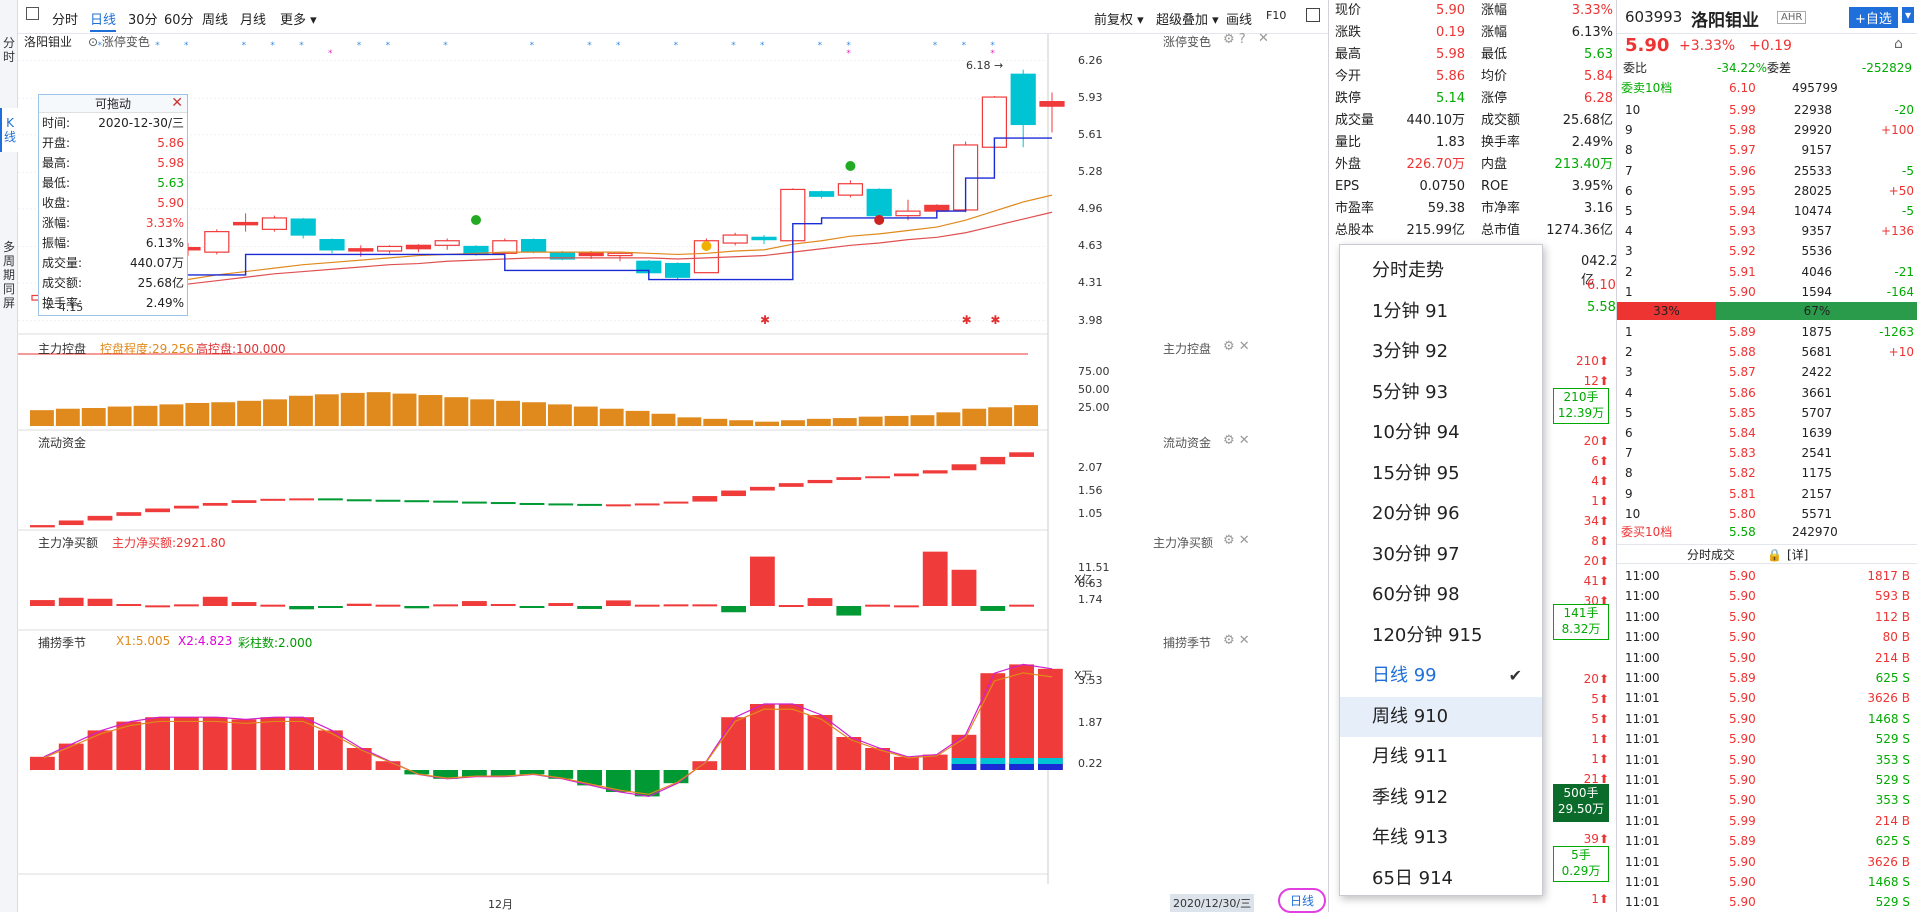 Image resolution: width=1917 pixels, height=913 pixels. Describe the element at coordinates (62, 349) in the screenshot. I see `p2-title: 主力控盘` at that location.